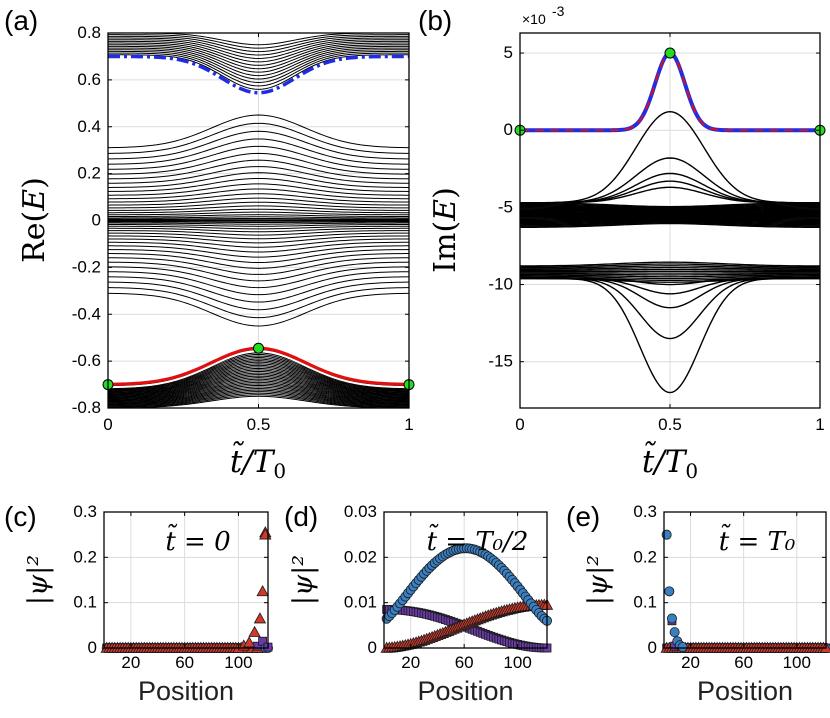  What do you see at coordinates (107, 424) in the screenshot?
I see `xtick-label-a: 0` at bounding box center [107, 424].